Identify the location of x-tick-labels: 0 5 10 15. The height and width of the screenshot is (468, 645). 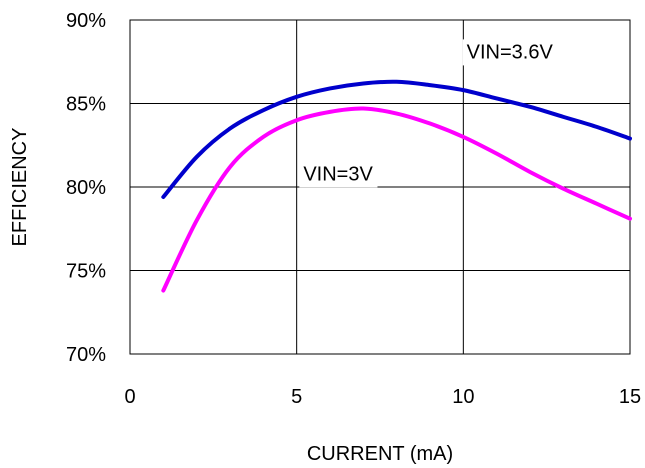
(382, 397).